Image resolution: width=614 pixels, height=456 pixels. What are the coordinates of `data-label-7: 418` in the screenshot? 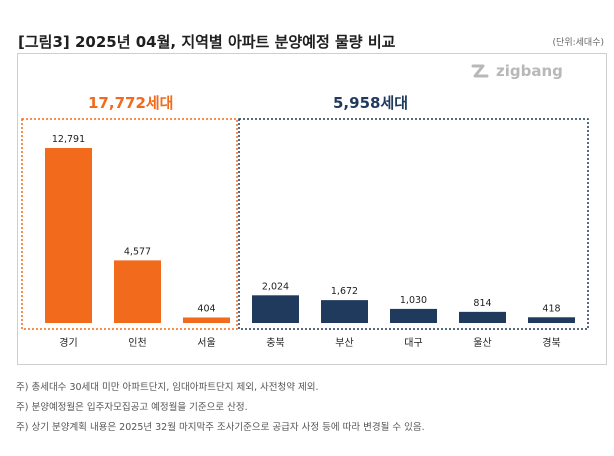 It's located at (551, 308).